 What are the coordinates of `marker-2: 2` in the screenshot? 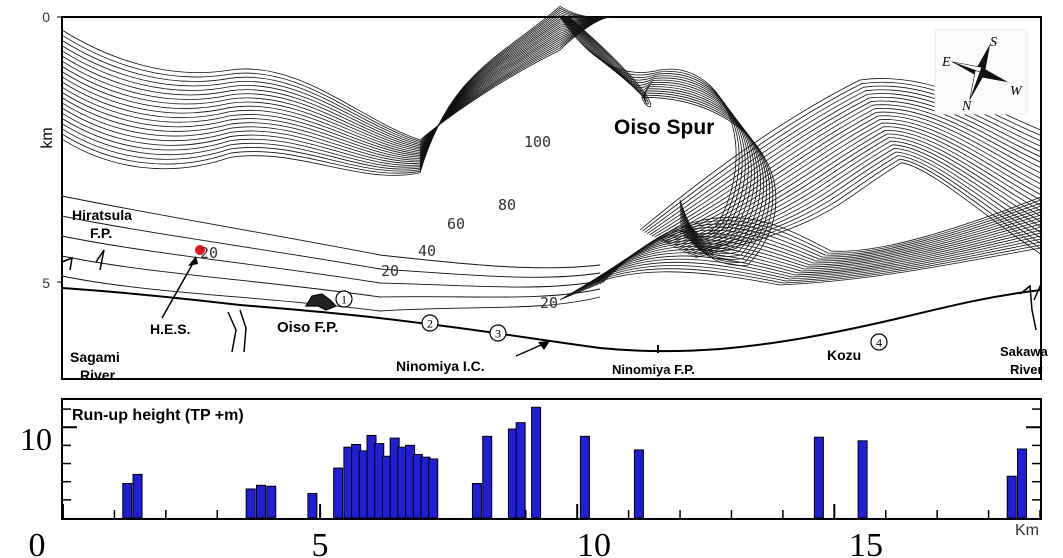 It's located at (430, 323).